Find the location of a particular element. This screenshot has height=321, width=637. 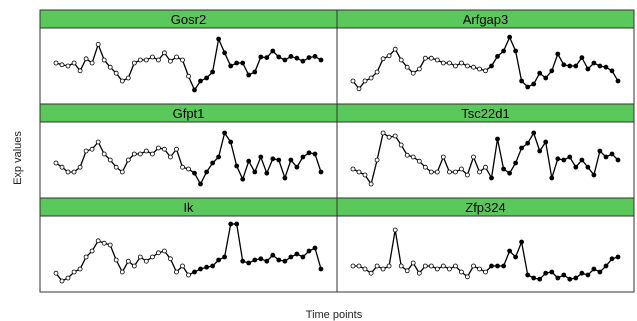

y-axis-label: Exp values is located at coordinates (18, 158).